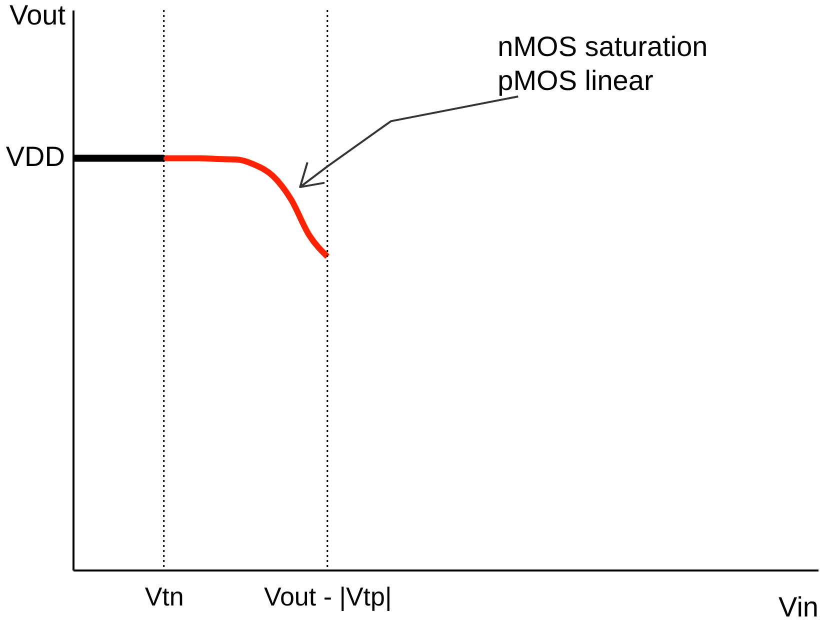  Describe the element at coordinates (164, 597) in the screenshot. I see `x-tick-label: Vtn` at that location.